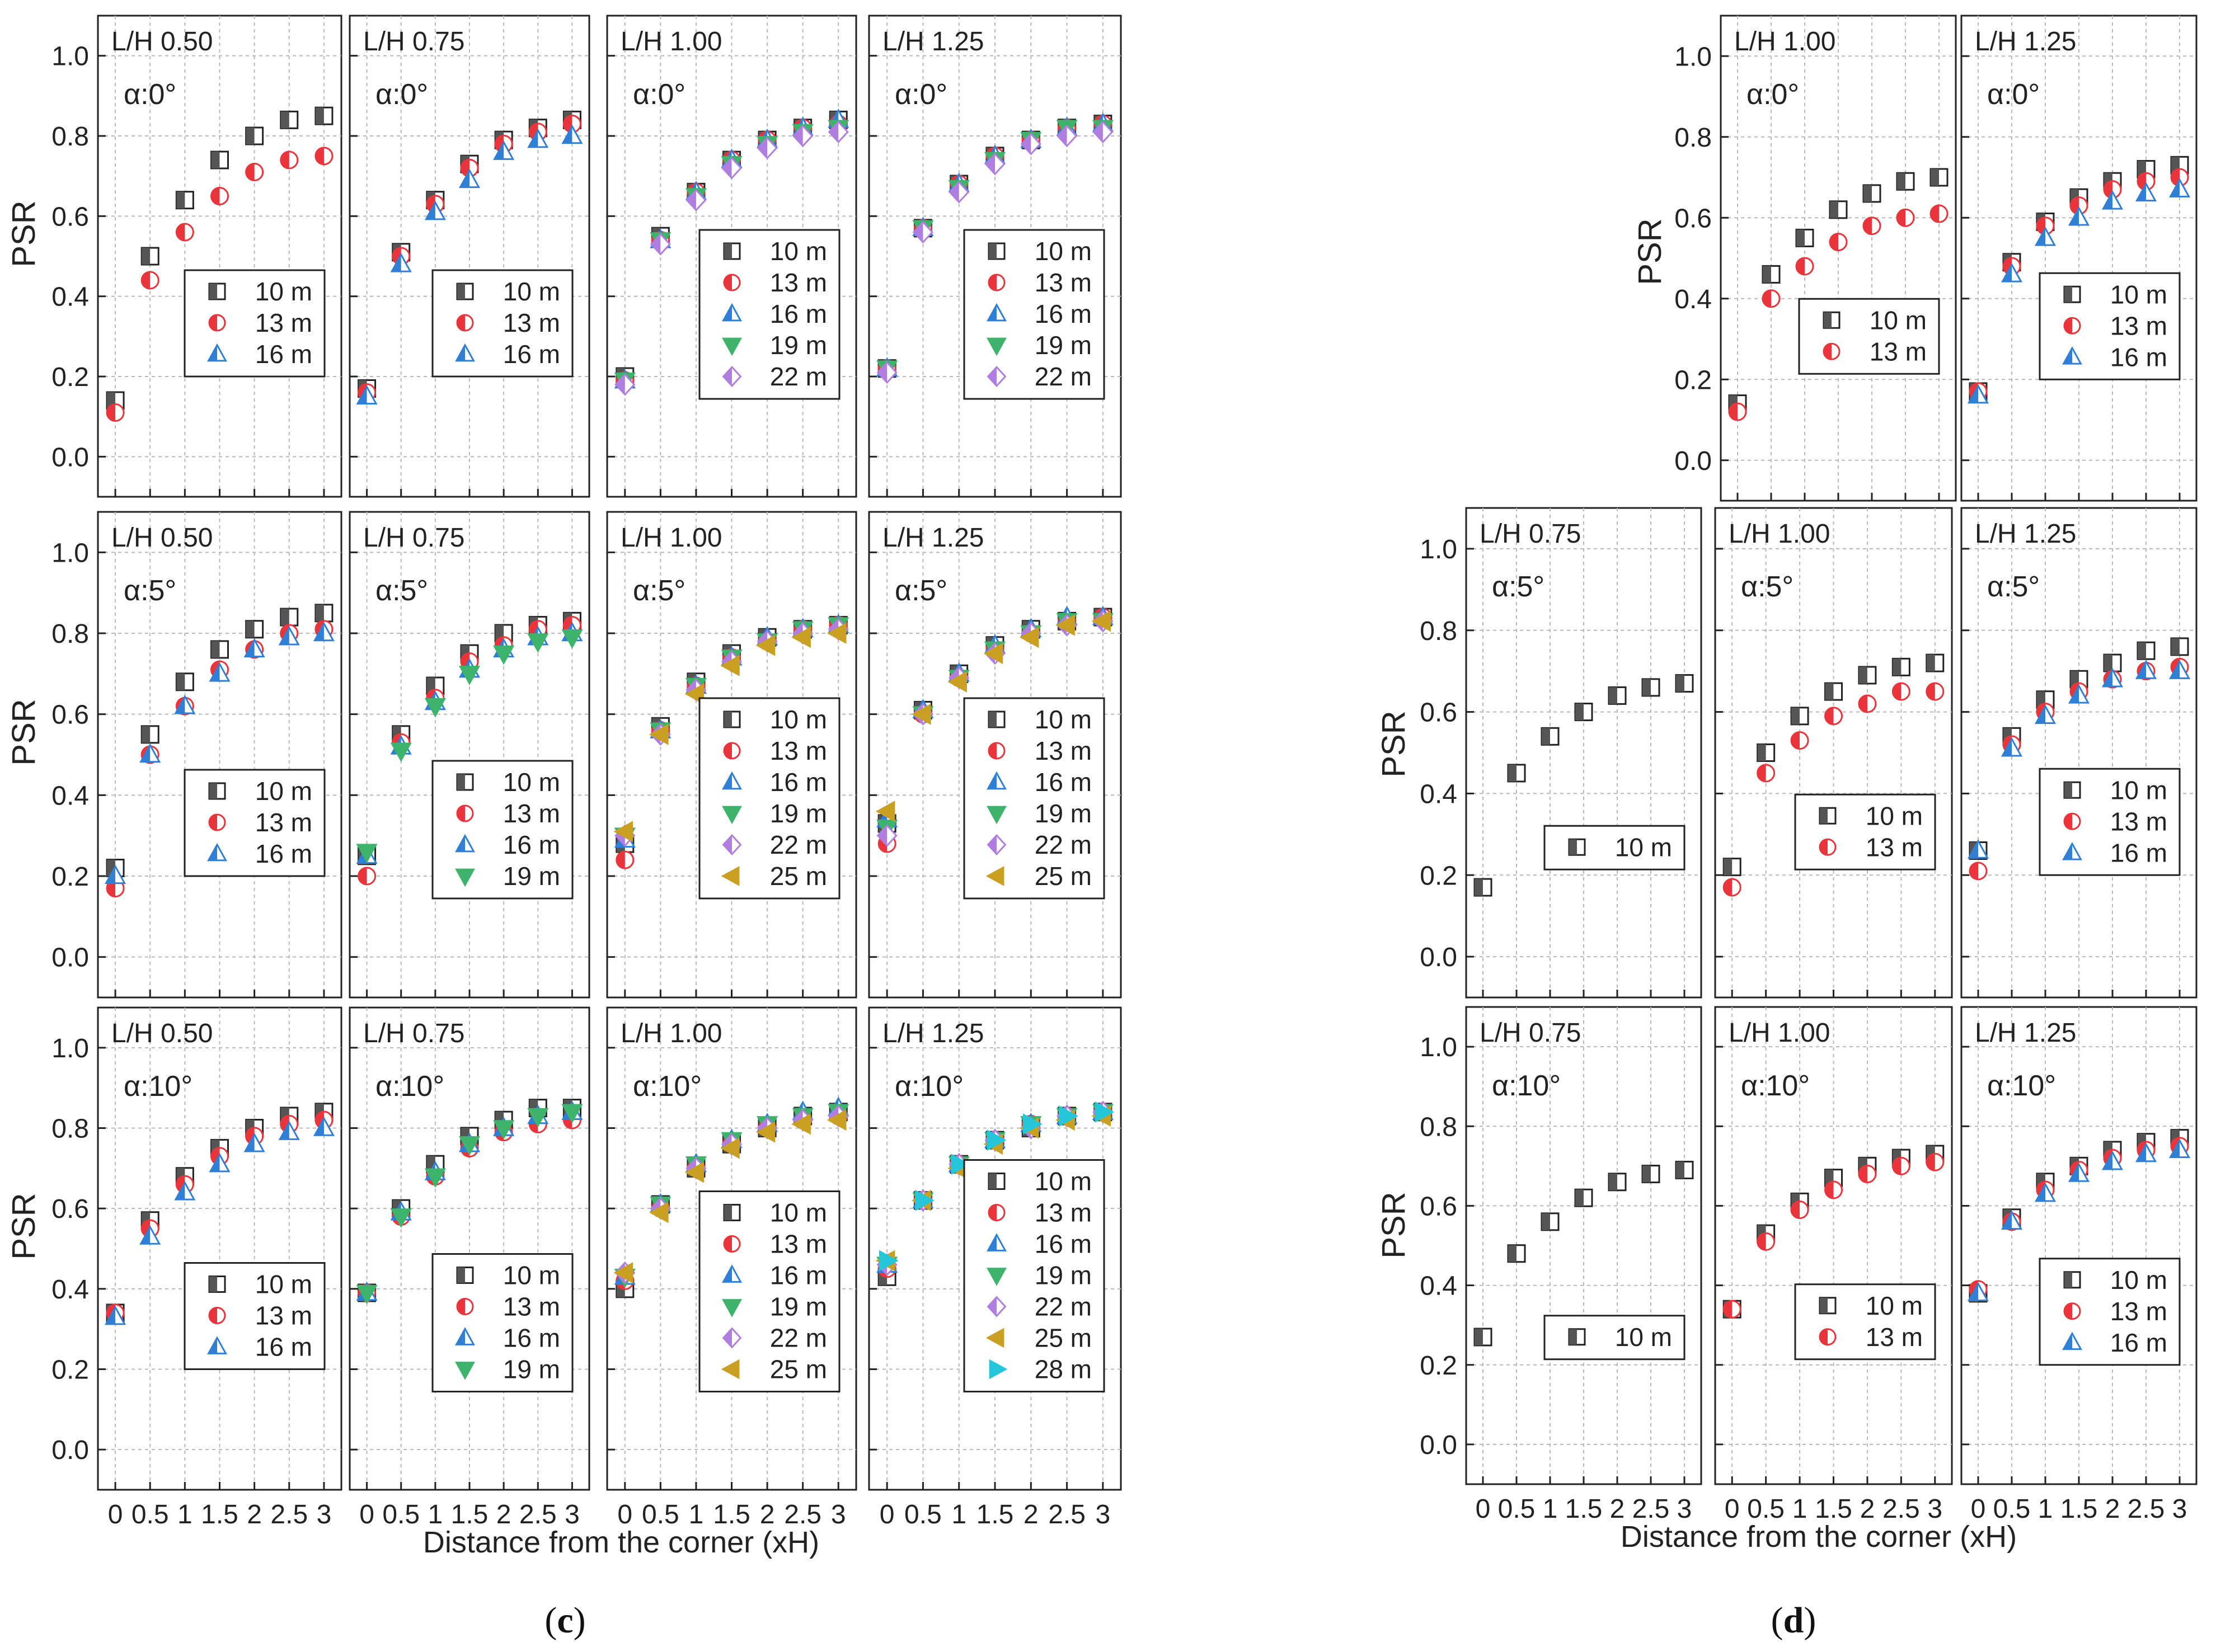  Describe the element at coordinates (1650, 252) in the screenshot. I see `y-axis-label: PSR` at that location.